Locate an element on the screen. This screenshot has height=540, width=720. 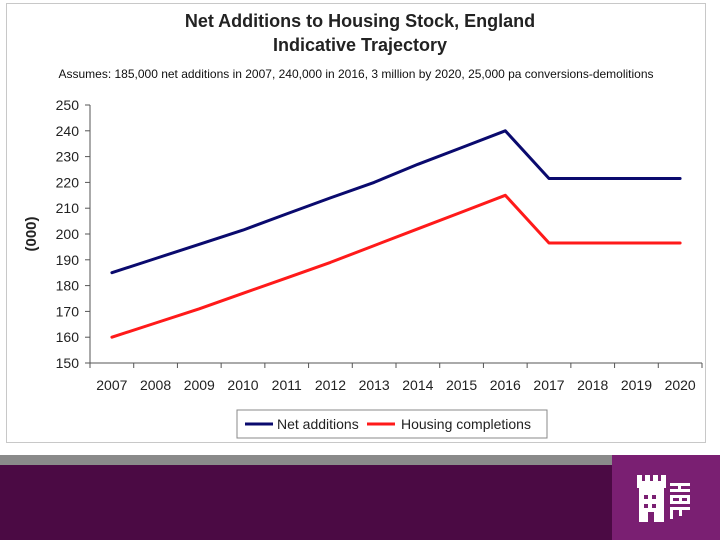
y-tick-label: 160 is located at coordinates (68, 337).